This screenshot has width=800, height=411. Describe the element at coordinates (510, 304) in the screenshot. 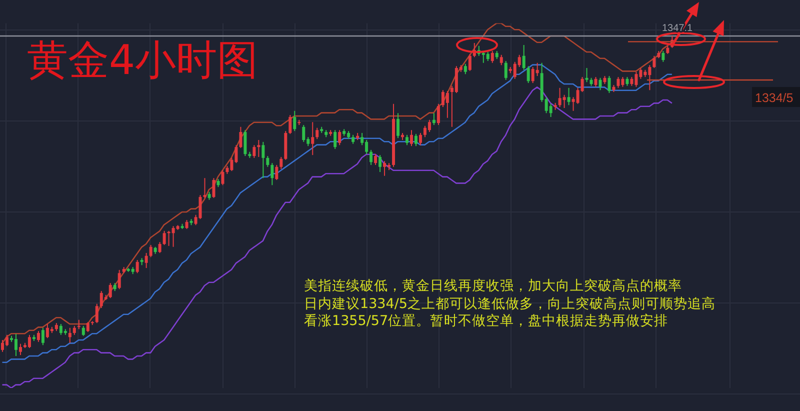

I see `annotation: 日内建议1334/5之上都可以逢低做多，向上突破高点则可顺势追高` at that location.